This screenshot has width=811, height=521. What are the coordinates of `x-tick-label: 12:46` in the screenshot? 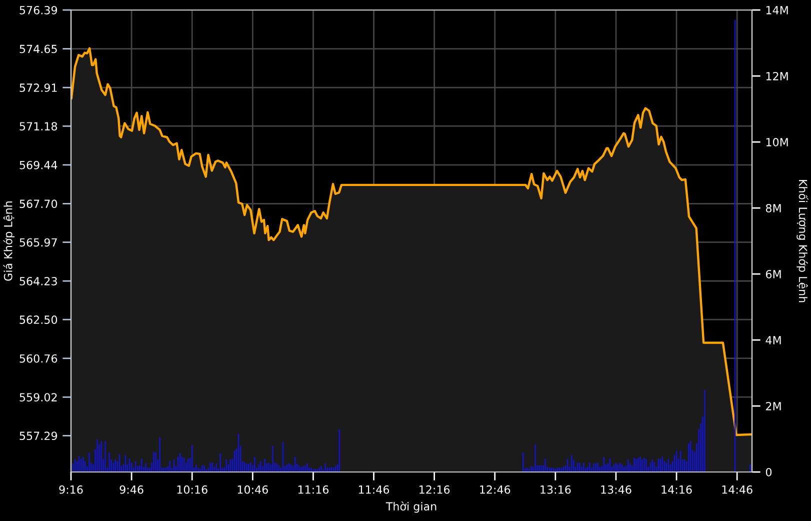 It's located at (495, 489).